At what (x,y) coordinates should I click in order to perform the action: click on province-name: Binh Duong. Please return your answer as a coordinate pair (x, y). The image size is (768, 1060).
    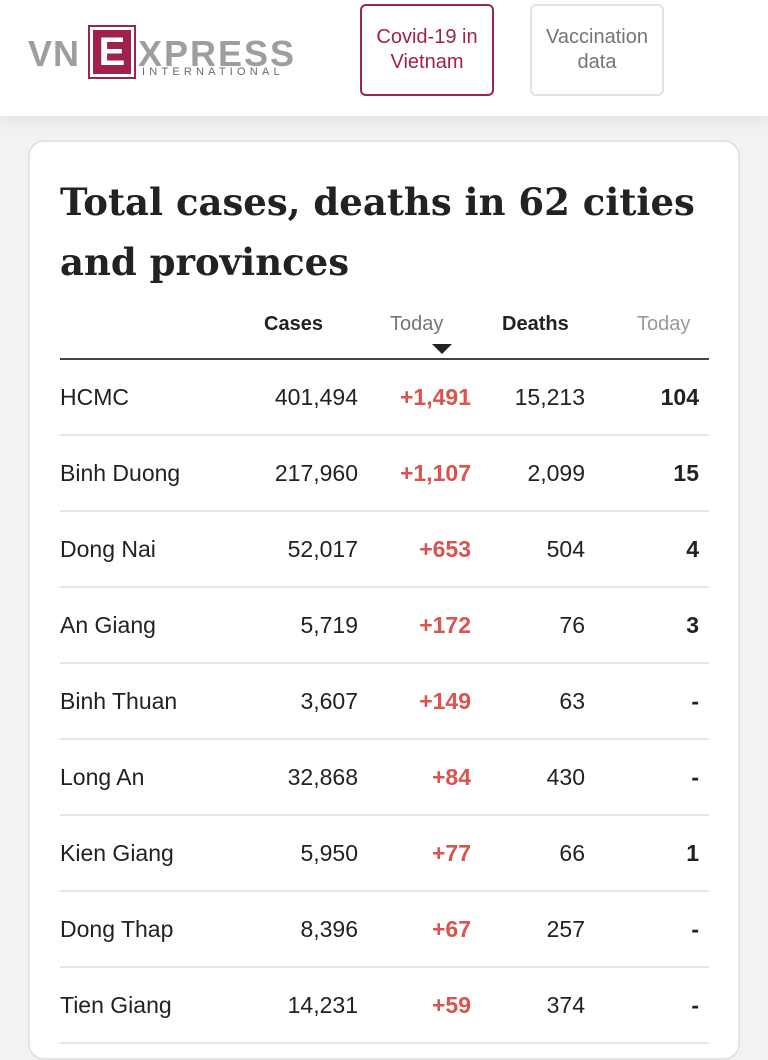
    Looking at the image, I should click on (120, 473).